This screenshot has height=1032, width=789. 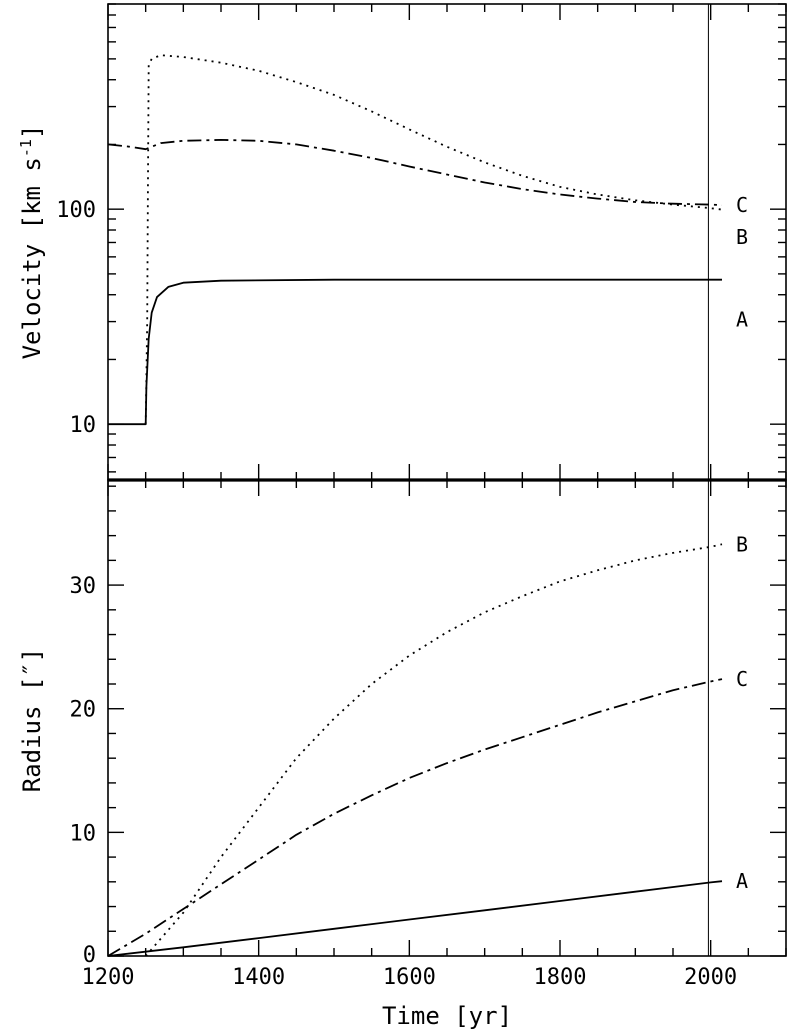 I want to click on y-tick-label: 0, so click(x=89, y=955).